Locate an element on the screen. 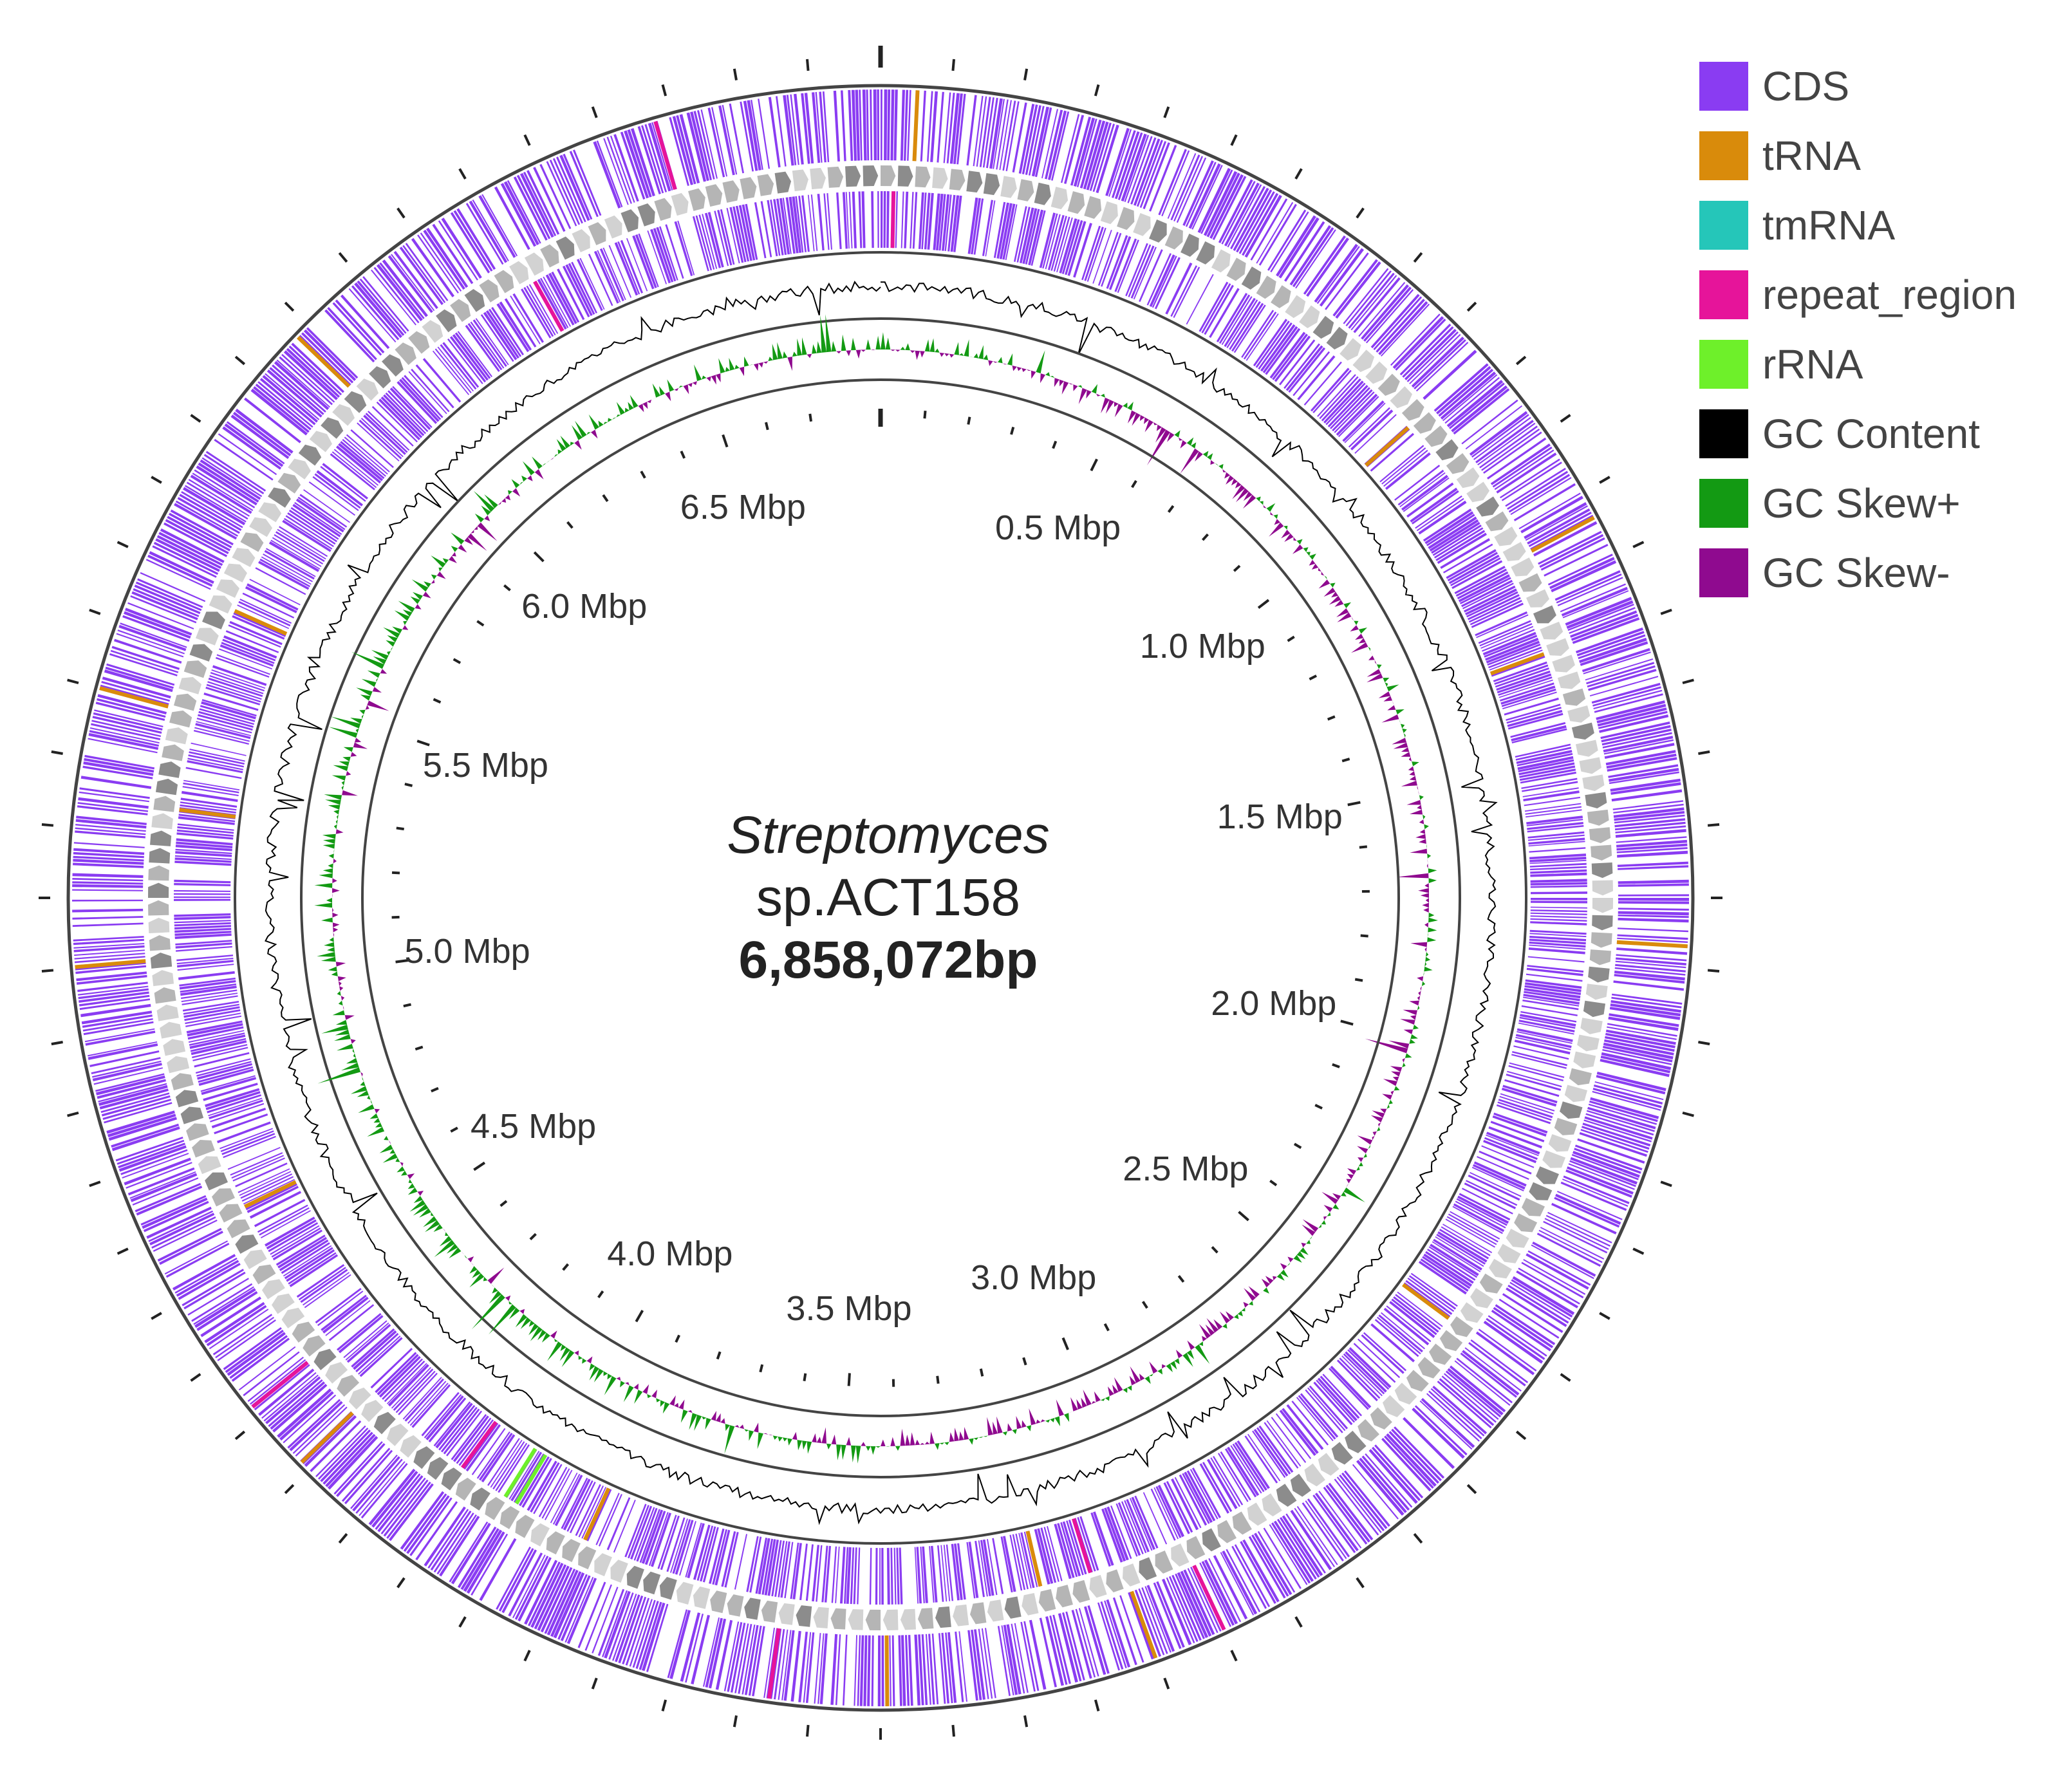 The width and height of the screenshot is (2072, 1770). axis-label-4.5-mbp: 4.5 Mbp is located at coordinates (534, 1126).